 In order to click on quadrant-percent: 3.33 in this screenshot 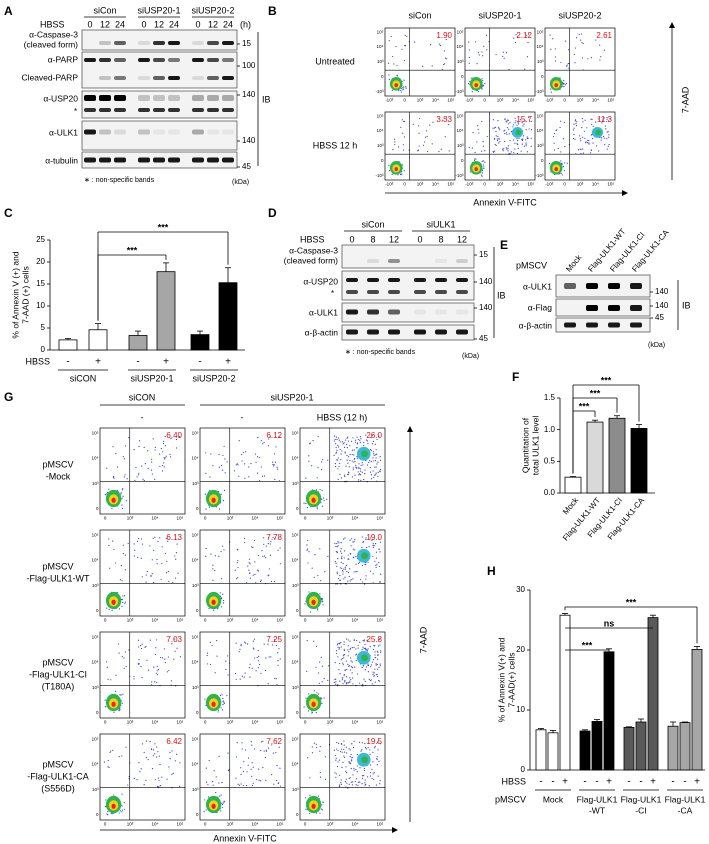, I will do `click(444, 119)`.